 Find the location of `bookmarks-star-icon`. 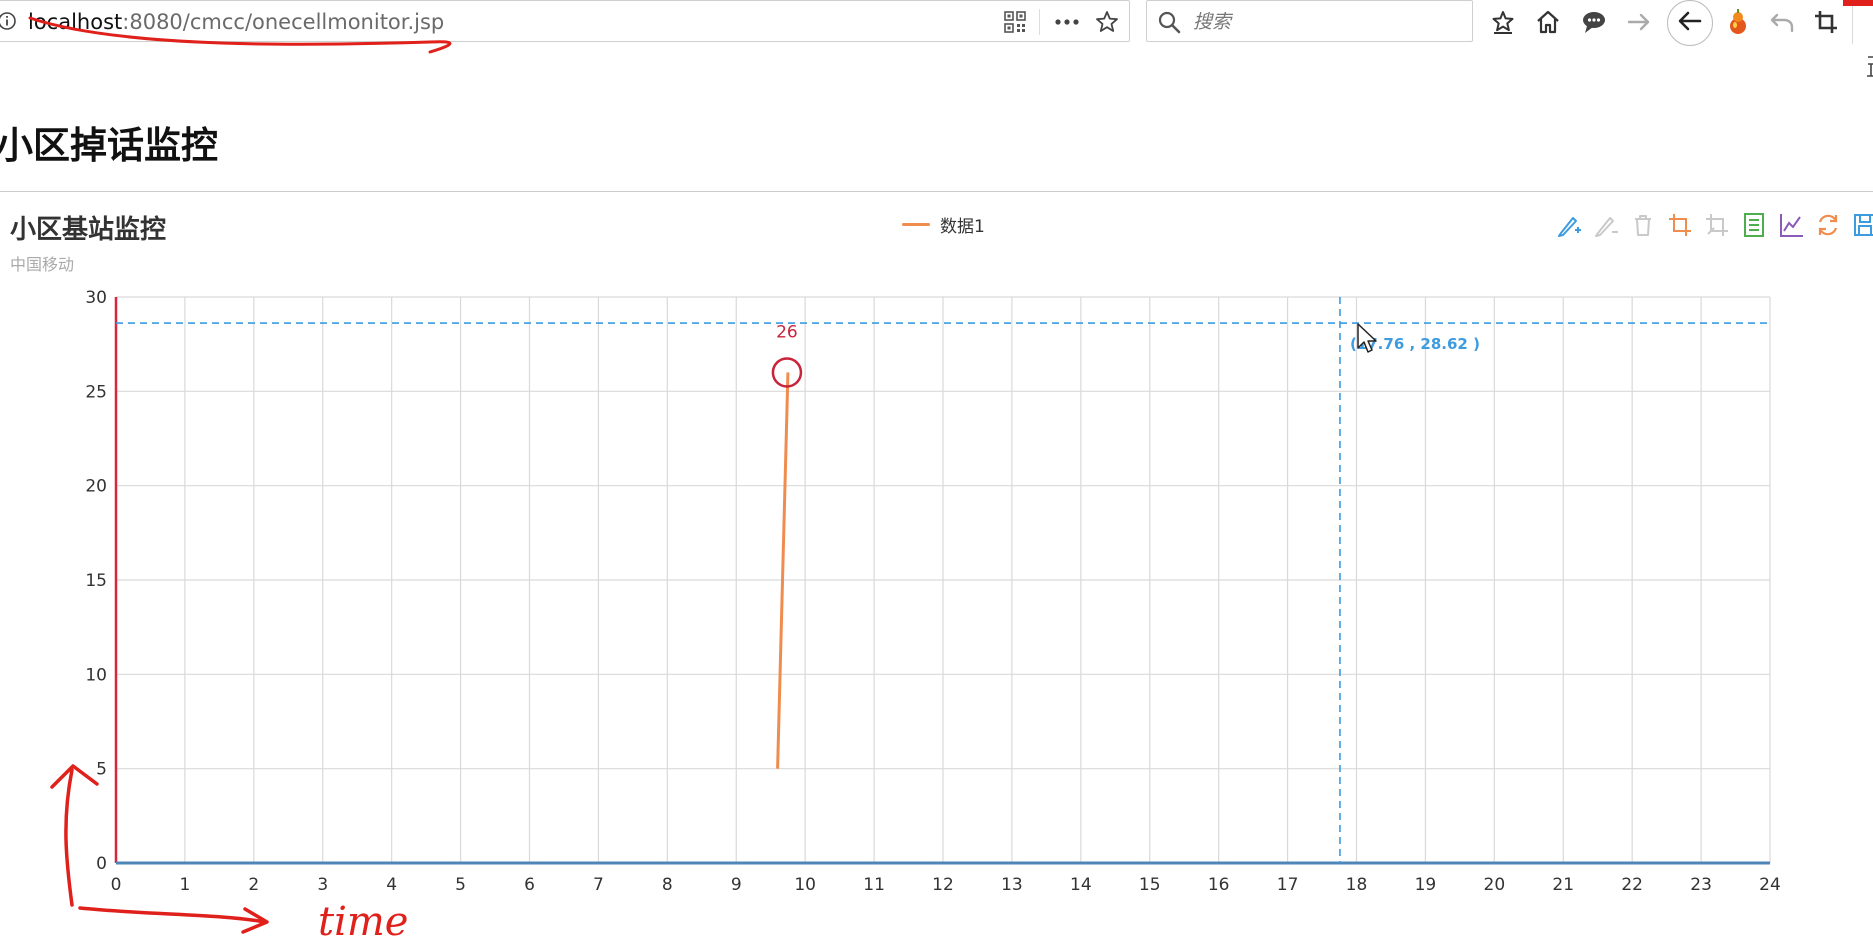

bookmarks-star-icon is located at coordinates (1503, 22).